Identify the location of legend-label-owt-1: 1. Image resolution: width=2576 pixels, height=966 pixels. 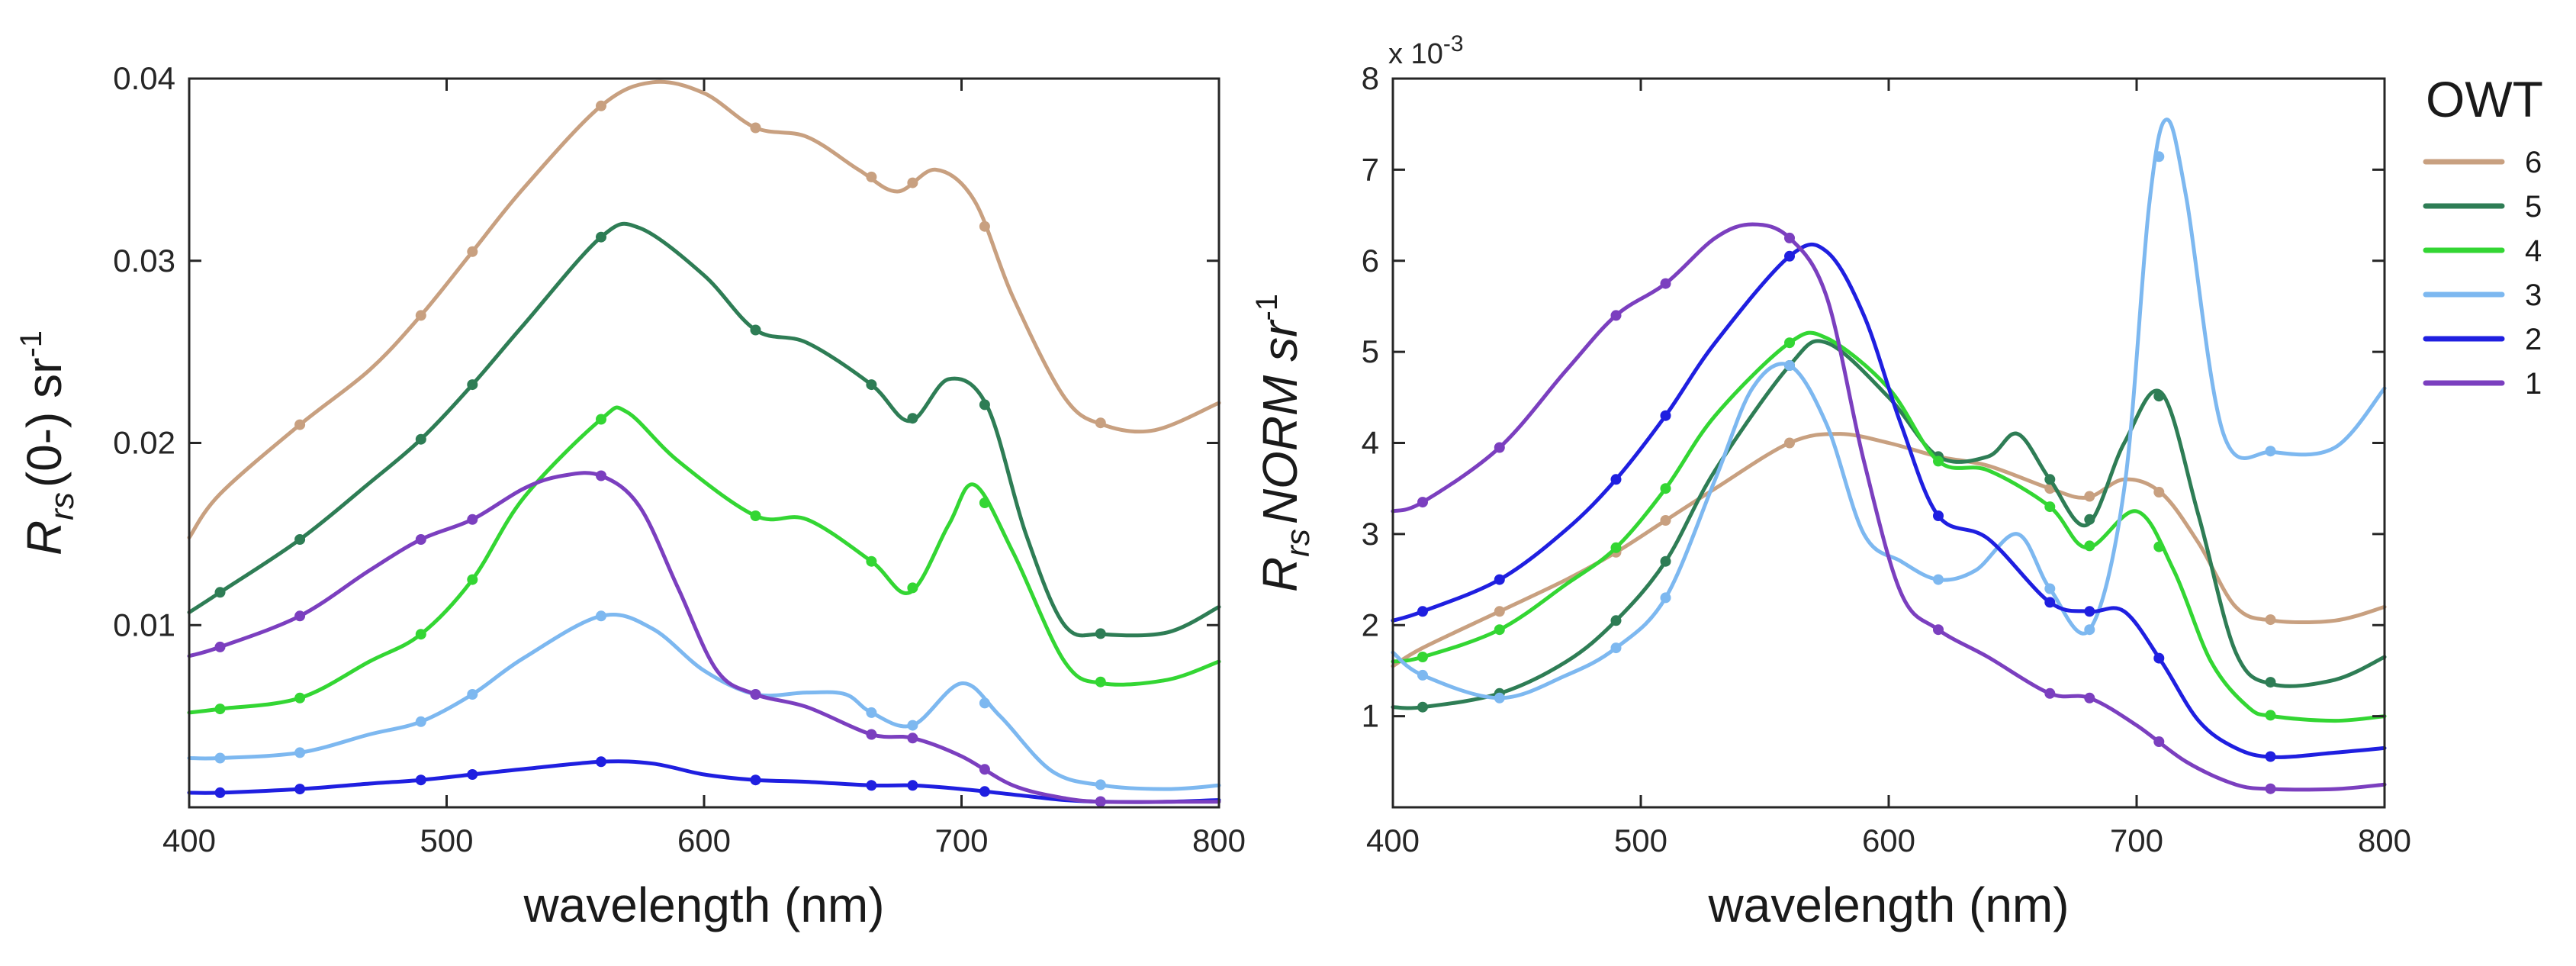
(2533, 384).